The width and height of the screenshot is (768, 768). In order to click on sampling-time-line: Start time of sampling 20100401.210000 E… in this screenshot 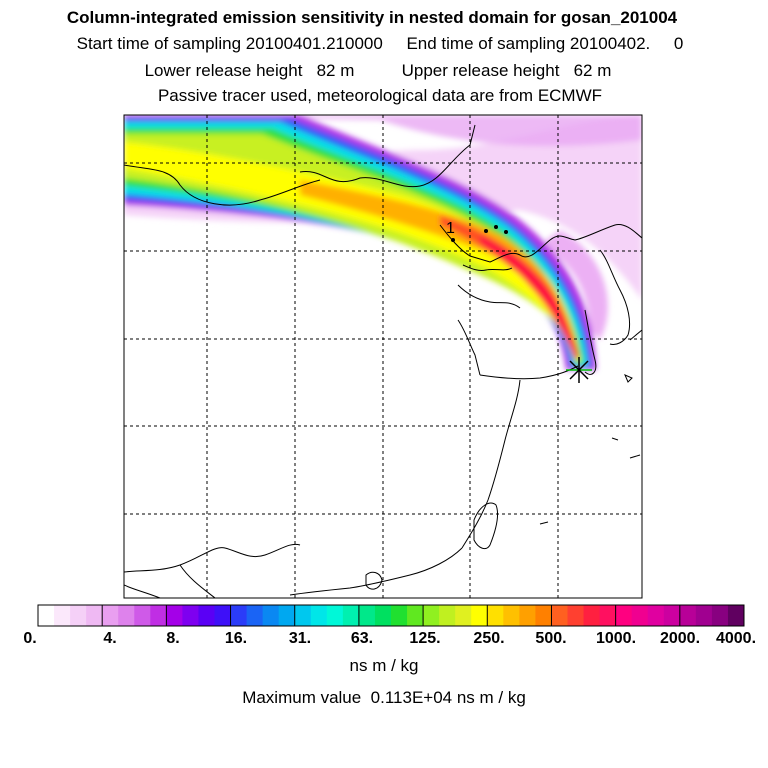, I will do `click(380, 43)`.